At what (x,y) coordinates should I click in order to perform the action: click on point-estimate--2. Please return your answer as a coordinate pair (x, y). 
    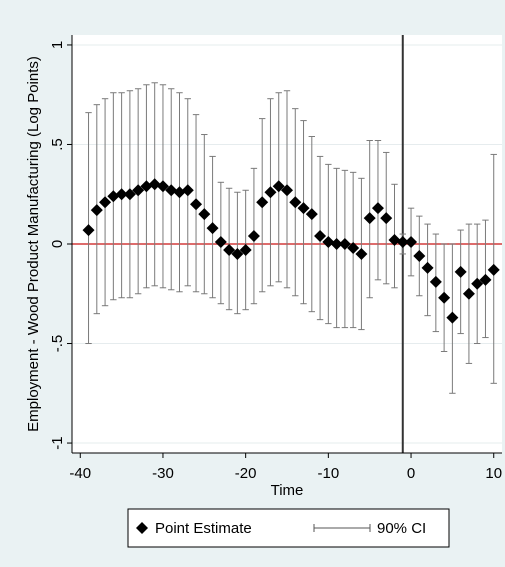
    Looking at the image, I should click on (394, 240).